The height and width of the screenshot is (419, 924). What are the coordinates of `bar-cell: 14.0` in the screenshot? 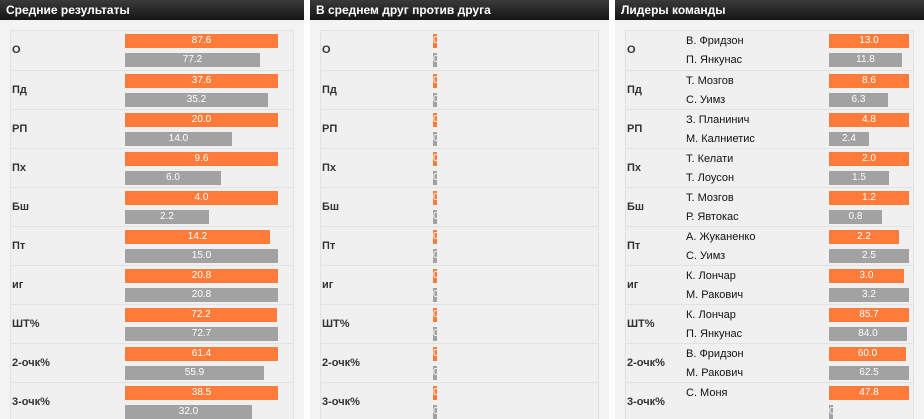 It's located at (201, 139).